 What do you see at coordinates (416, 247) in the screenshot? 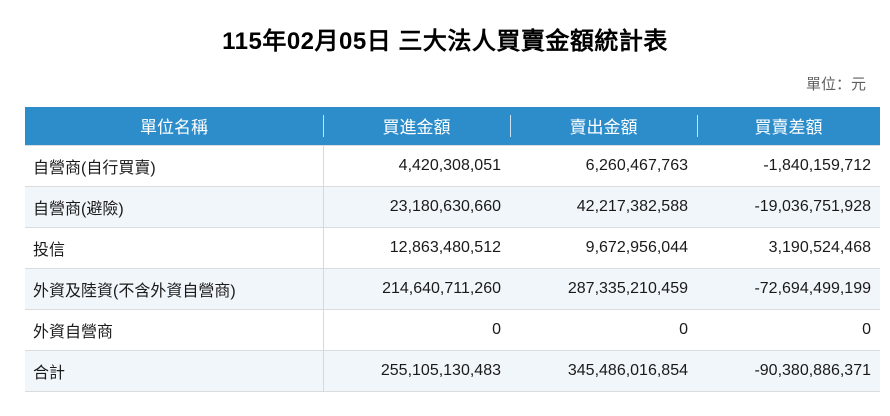
I see `buy-amount: 12,863,480,512` at bounding box center [416, 247].